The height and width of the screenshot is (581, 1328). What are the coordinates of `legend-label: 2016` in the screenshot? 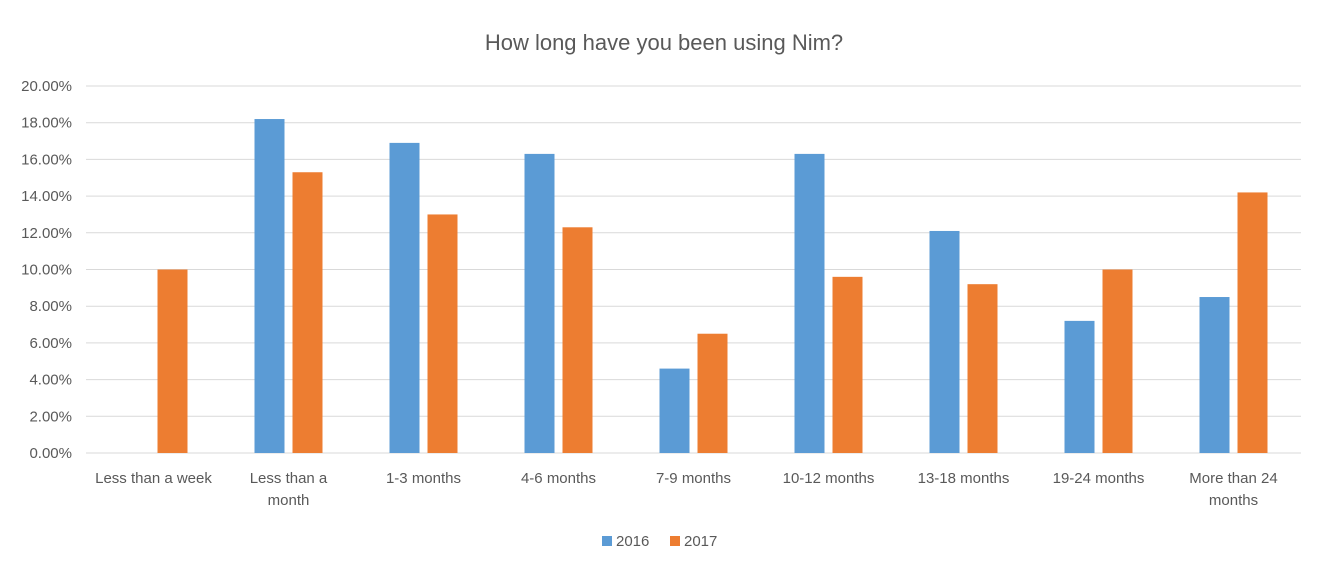 It's located at (632, 541).